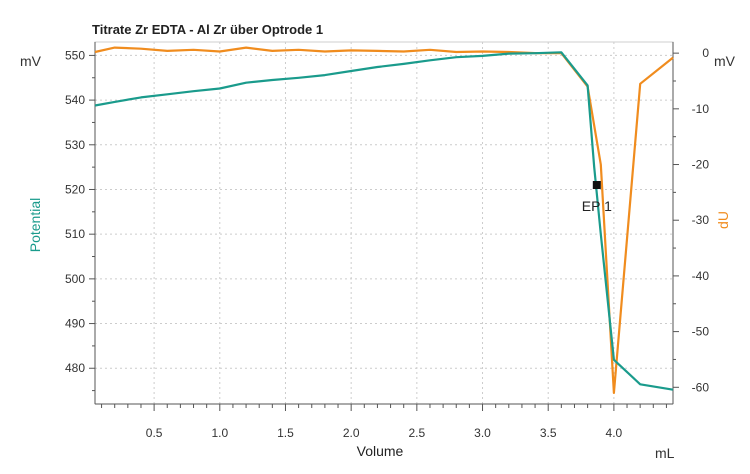 Image resolution: width=750 pixels, height=474 pixels. Describe the element at coordinates (75, 368) in the screenshot. I see `left-tick-label: 480` at that location.